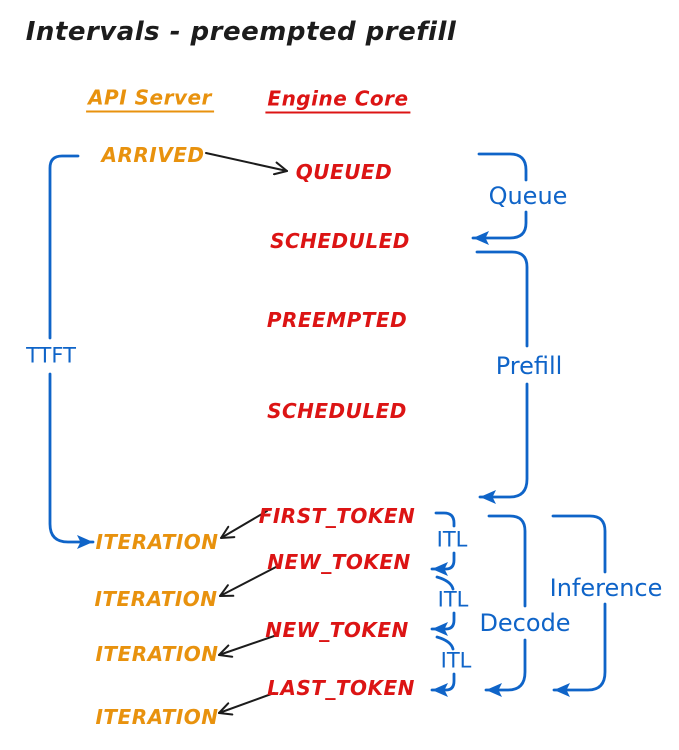  I want to click on queue-bracket, so click(499, 198).